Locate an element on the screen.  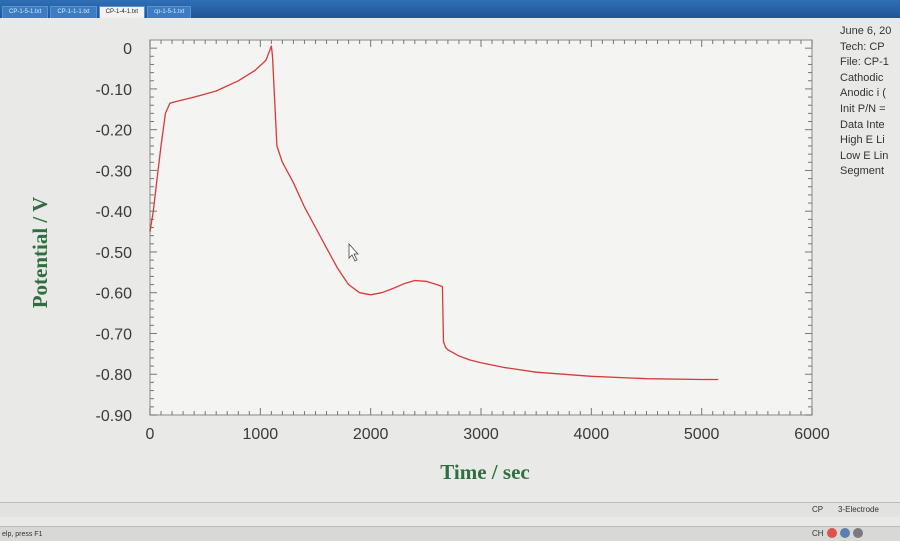
y-tick-label: -0.60 is located at coordinates (114, 294).